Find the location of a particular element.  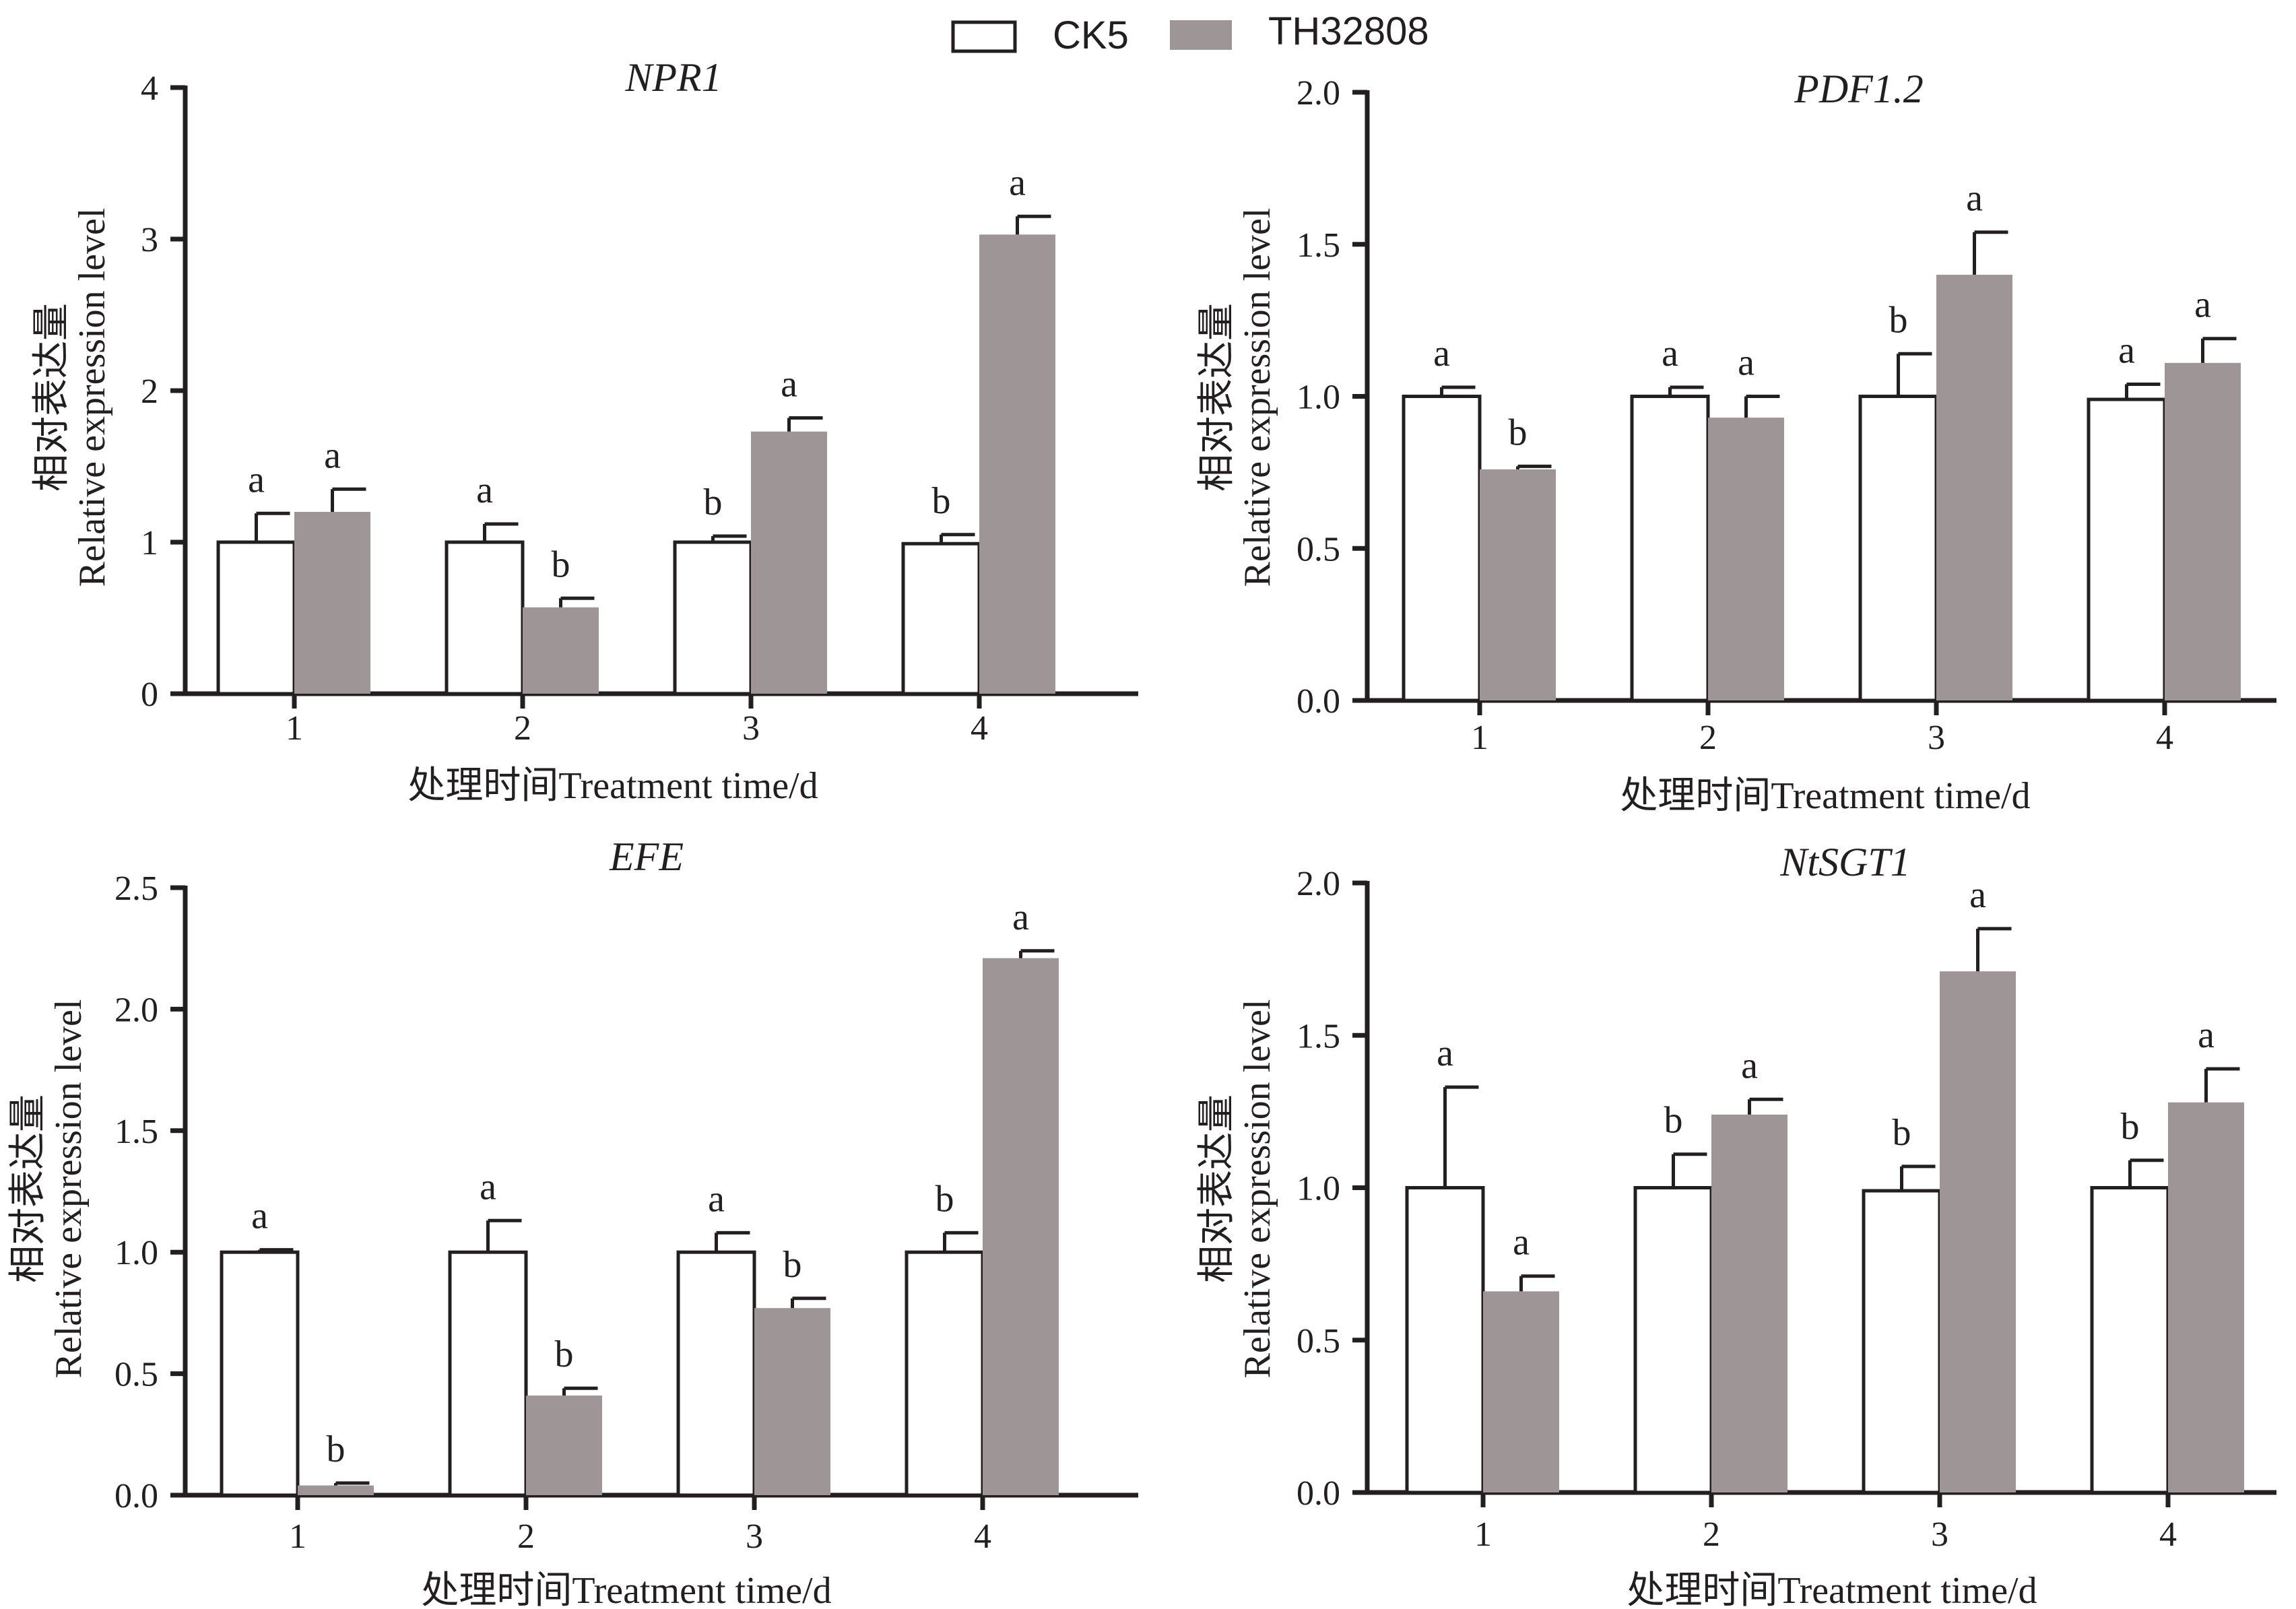

legend-swatch-th32808 is located at coordinates (1201, 35).